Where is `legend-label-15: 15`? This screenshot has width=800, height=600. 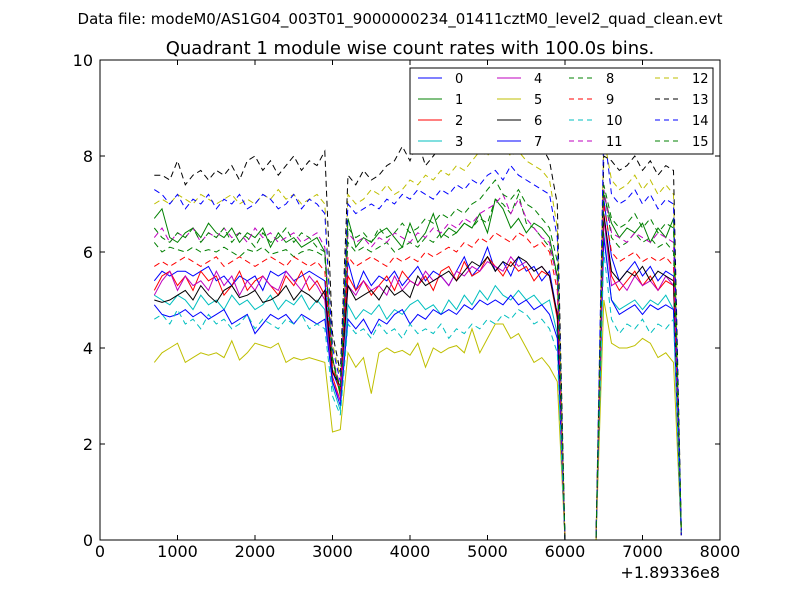 legend-label-15: 15 is located at coordinates (700, 142).